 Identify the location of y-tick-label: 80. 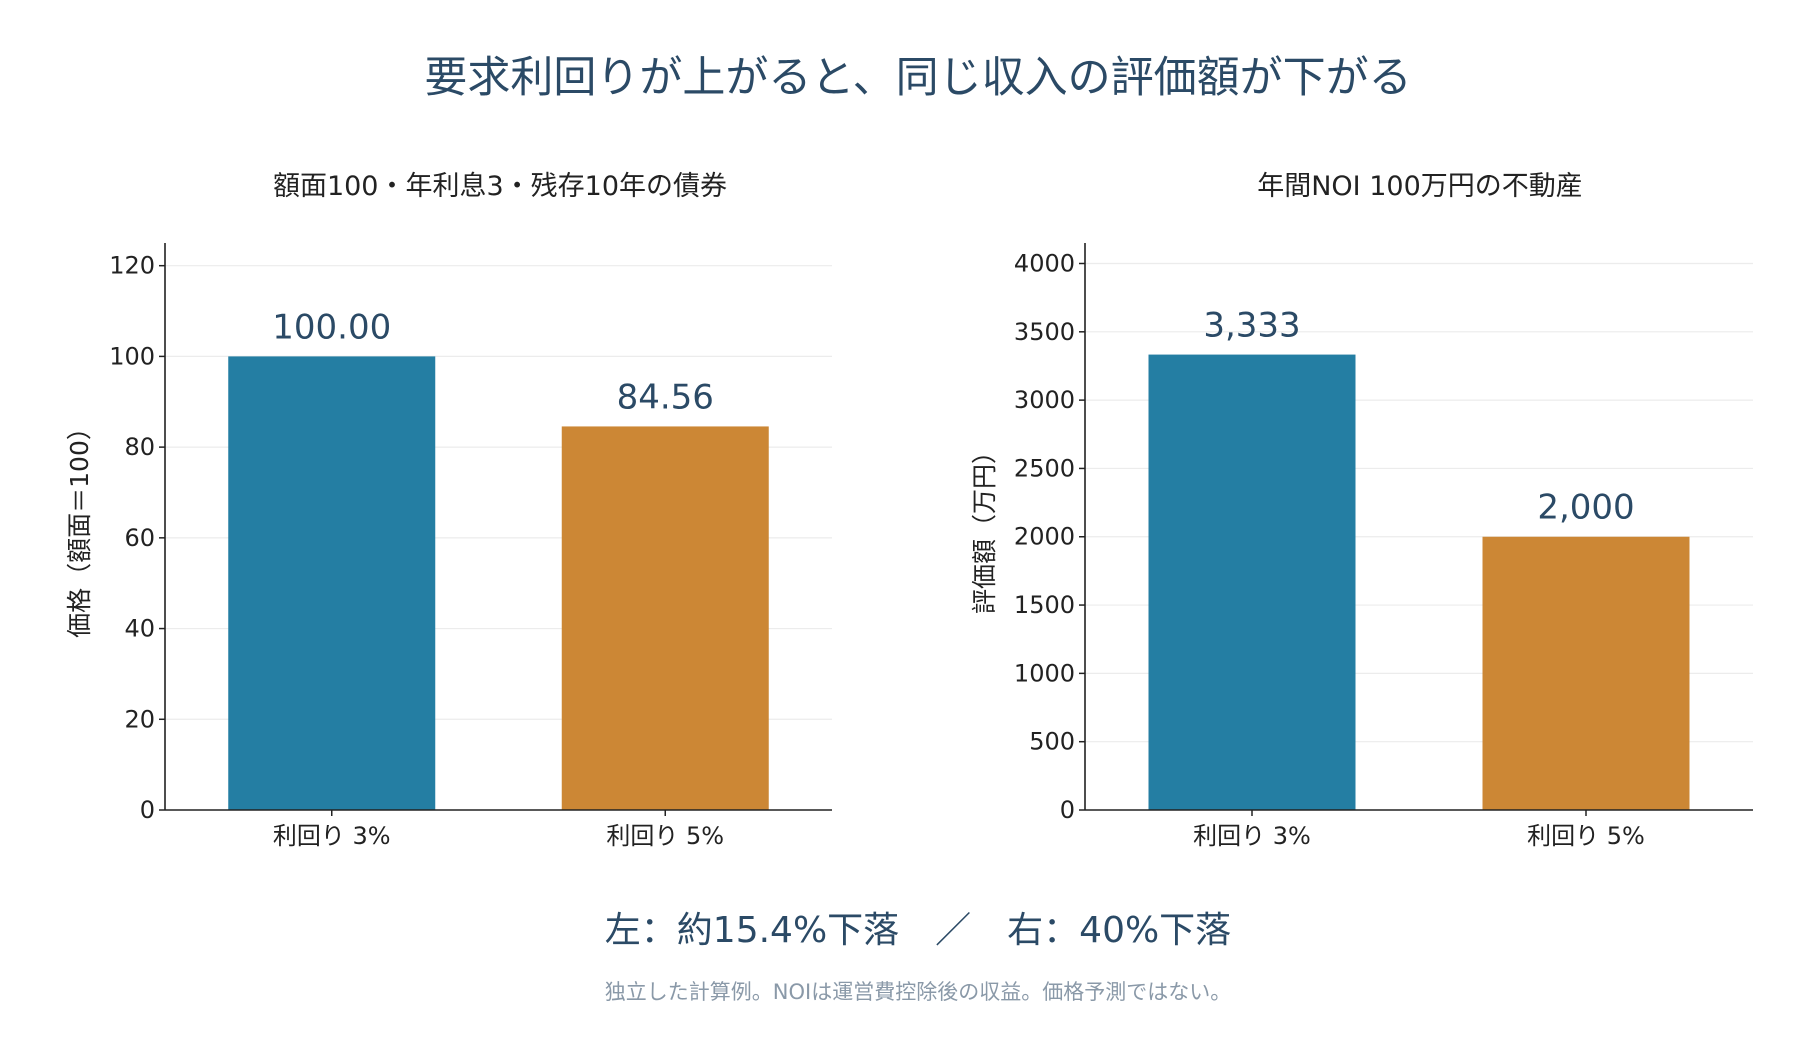
(139, 447).